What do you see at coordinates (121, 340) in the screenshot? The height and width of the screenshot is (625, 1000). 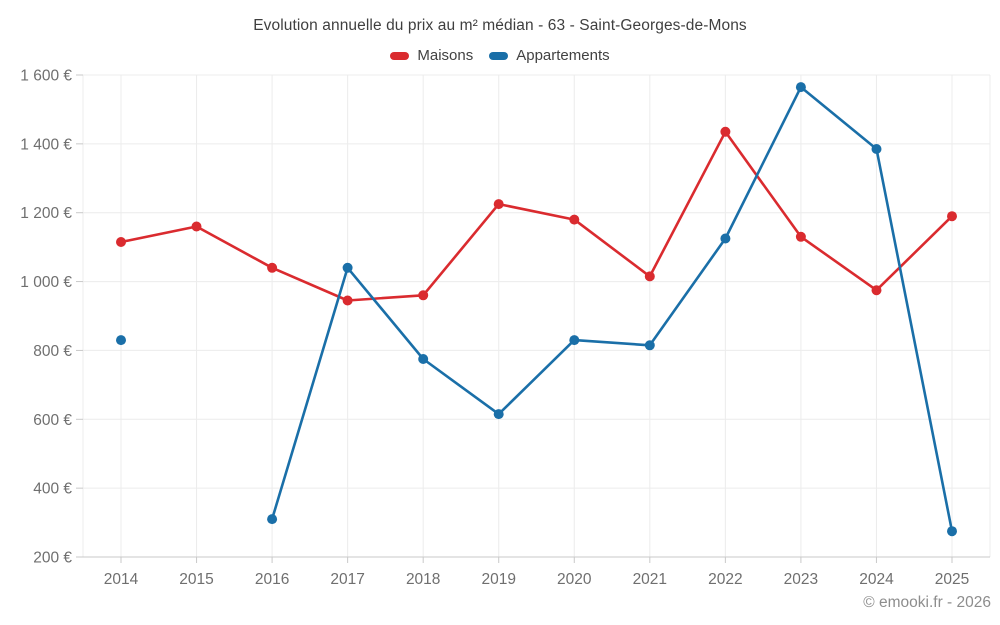 I see `data-point-appartements-2014` at bounding box center [121, 340].